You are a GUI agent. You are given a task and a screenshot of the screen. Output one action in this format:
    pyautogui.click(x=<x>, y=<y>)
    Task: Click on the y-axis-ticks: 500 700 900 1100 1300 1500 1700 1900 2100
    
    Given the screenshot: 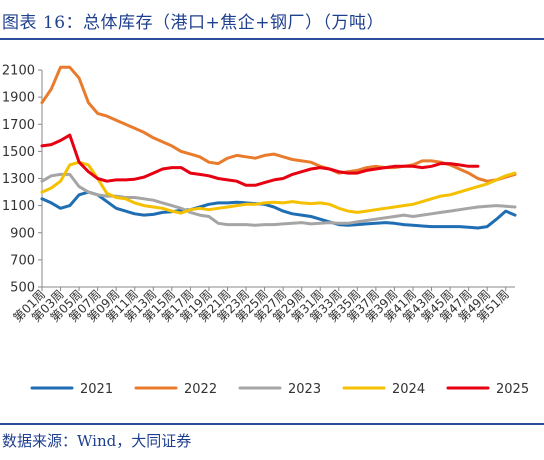 What is the action you would take?
    pyautogui.click(x=22, y=180)
    